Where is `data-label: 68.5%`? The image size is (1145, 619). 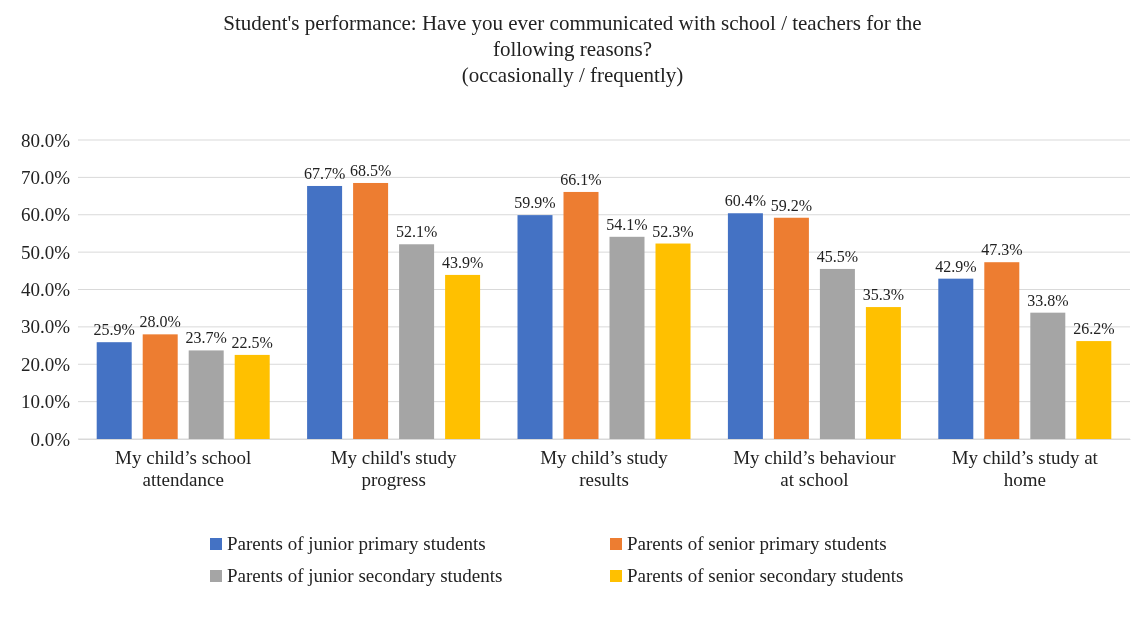
data-label: 68.5% is located at coordinates (370, 170).